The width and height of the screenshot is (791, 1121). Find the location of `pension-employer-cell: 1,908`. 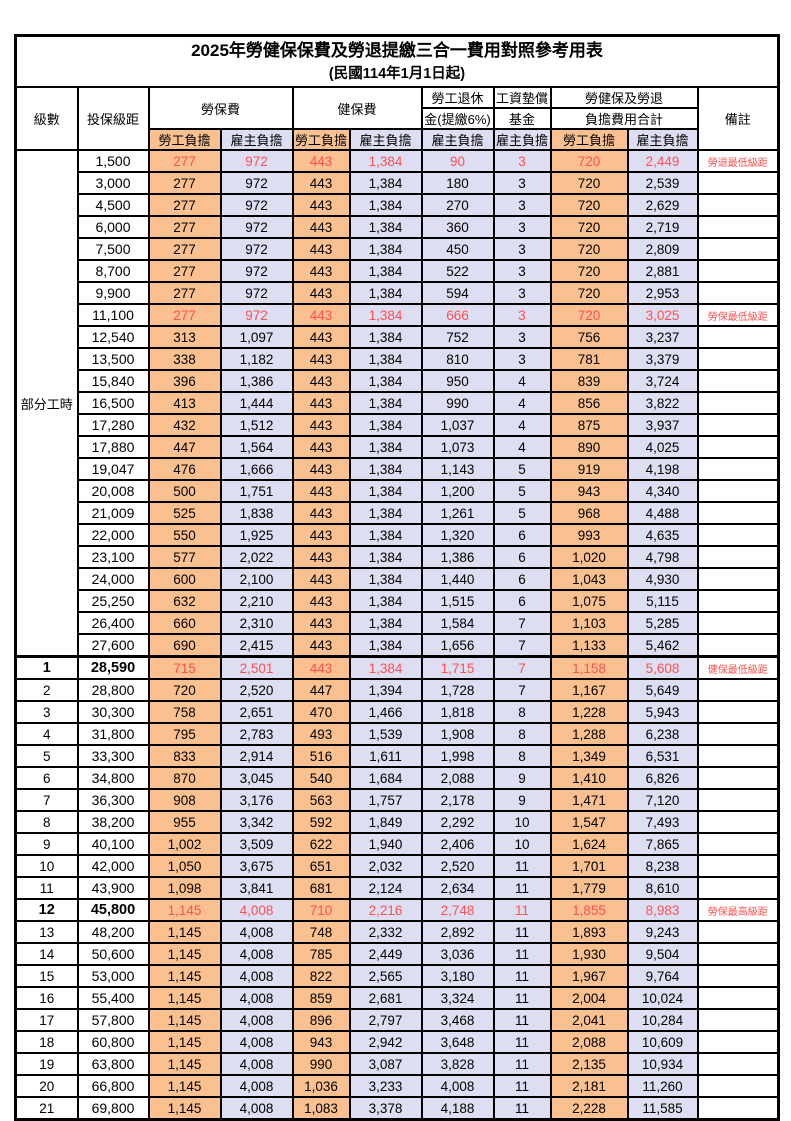

pension-employer-cell: 1,908 is located at coordinates (457, 734).